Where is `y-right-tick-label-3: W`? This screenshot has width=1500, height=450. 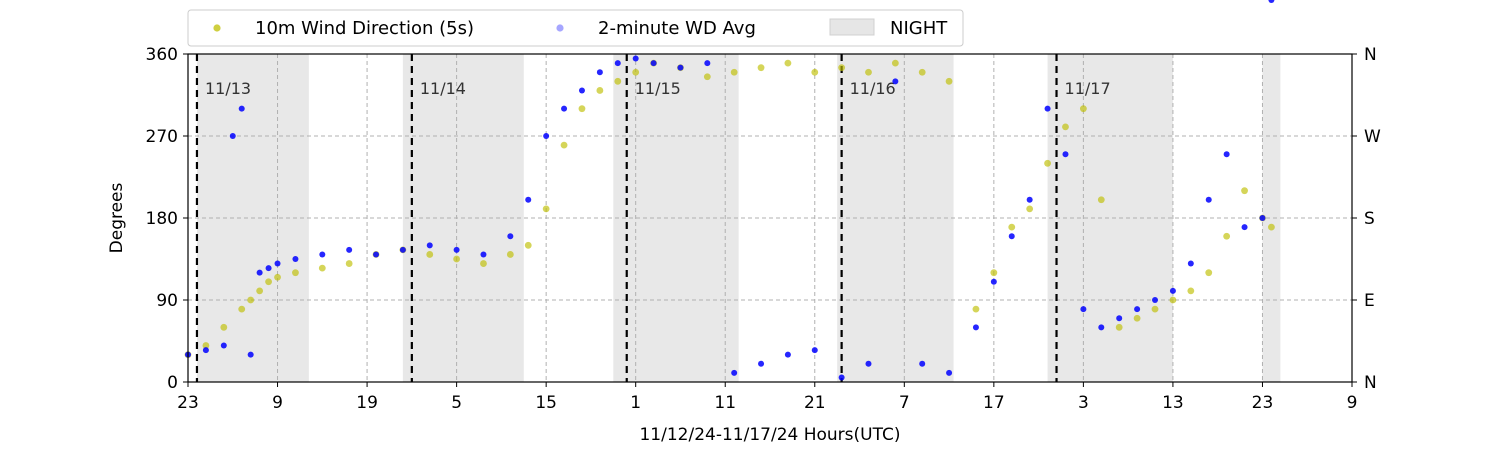
y-right-tick-label-3: W is located at coordinates (1372, 137).